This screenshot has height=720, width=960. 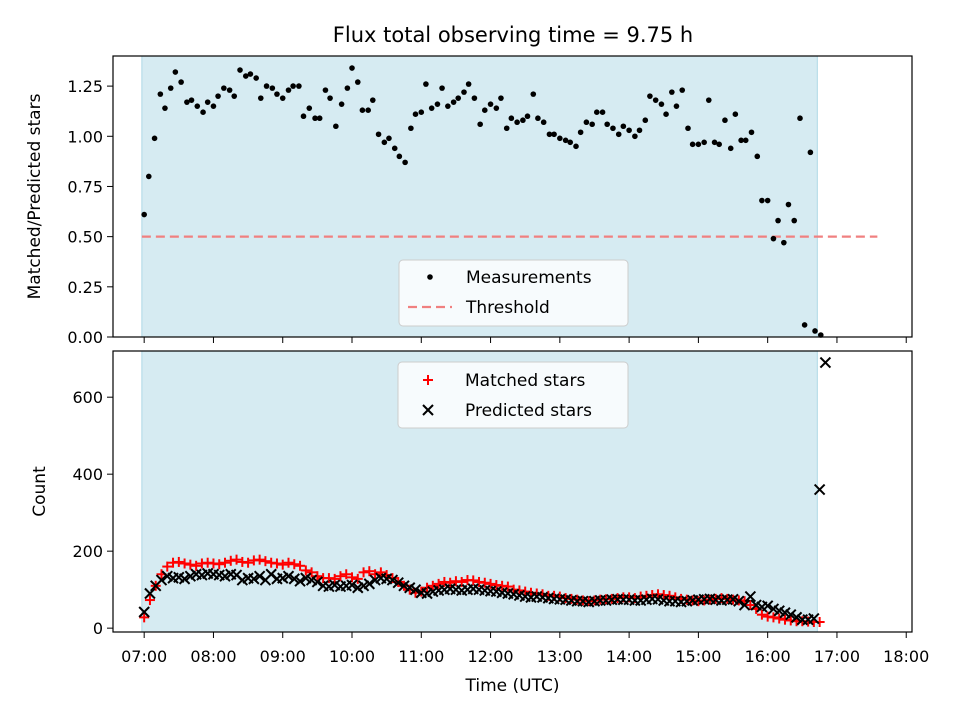 What do you see at coordinates (513, 395) in the screenshot?
I see `legend-bottom: Matched stars Predicted stars` at bounding box center [513, 395].